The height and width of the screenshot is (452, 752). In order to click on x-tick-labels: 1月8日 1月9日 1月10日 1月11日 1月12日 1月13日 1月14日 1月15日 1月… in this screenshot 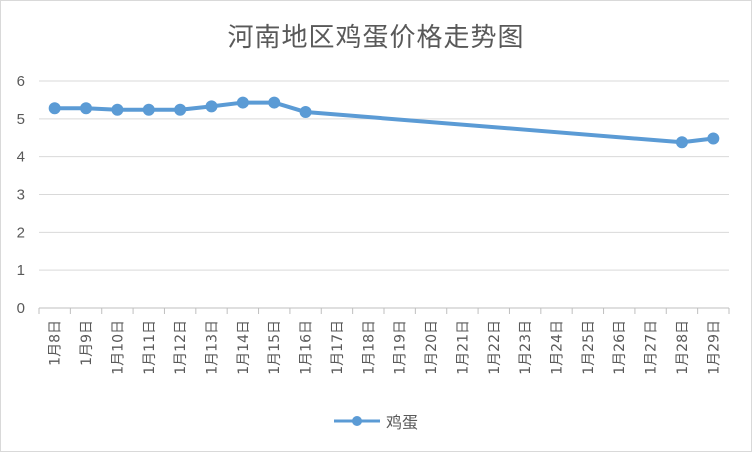, I will do `click(385, 347)`.